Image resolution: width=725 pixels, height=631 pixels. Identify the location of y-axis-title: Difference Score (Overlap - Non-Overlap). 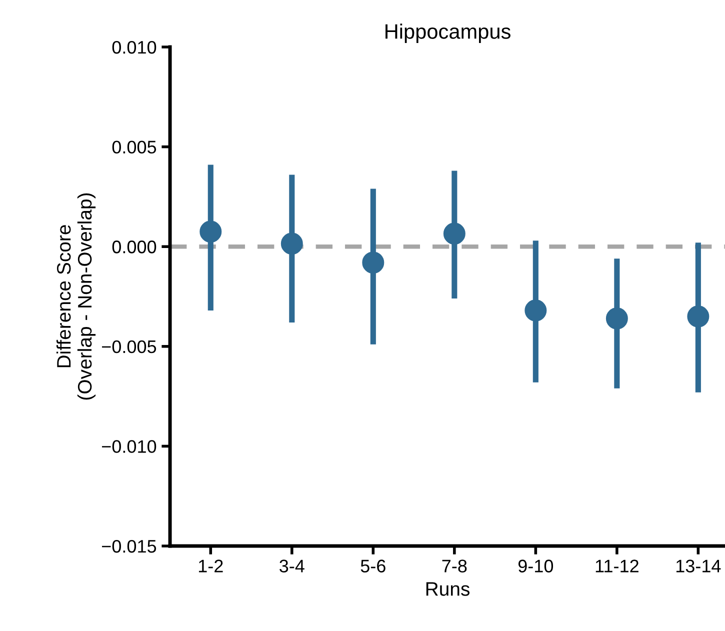
(76, 296).